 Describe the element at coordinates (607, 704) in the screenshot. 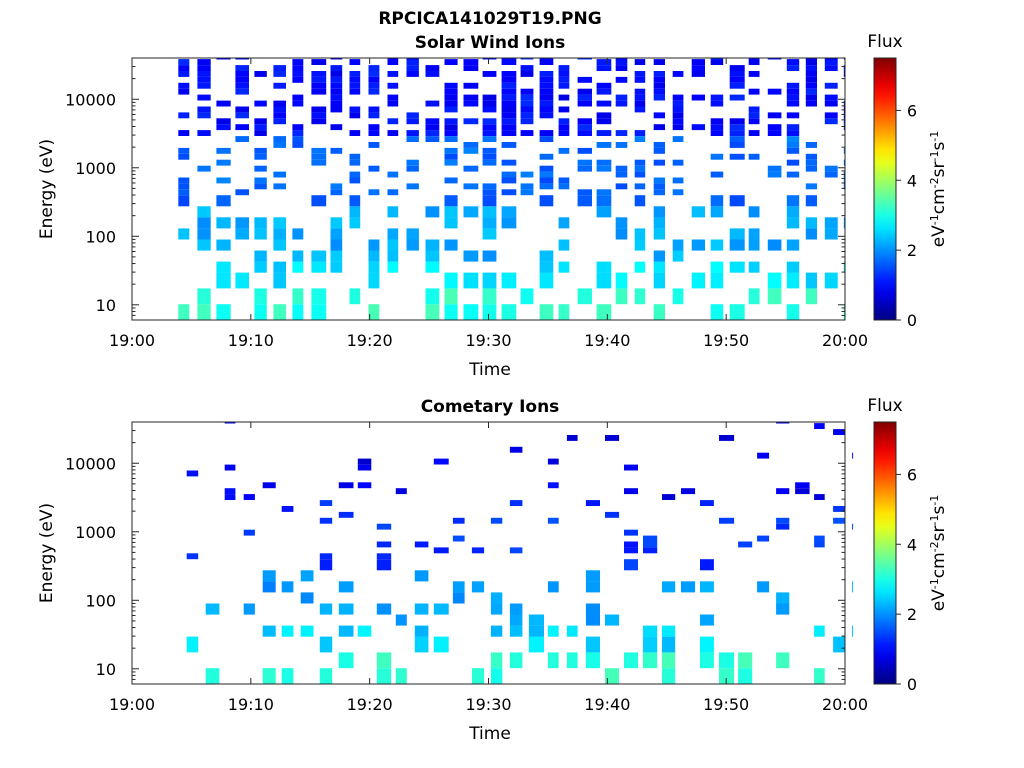

I see `x-tick-label: 19:40` at that location.